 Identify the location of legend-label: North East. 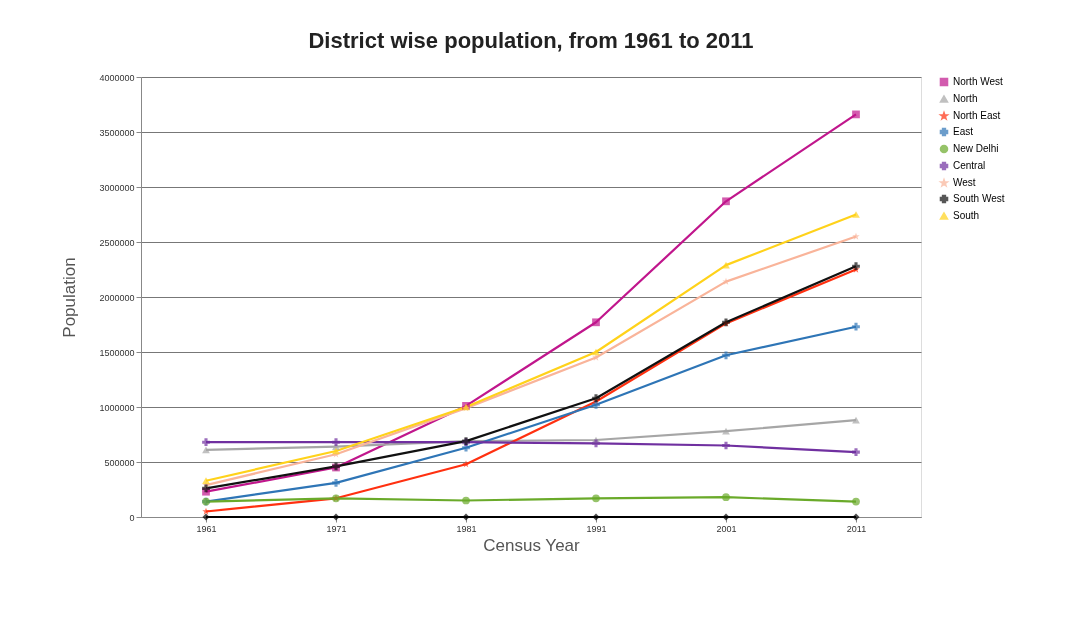
(977, 115).